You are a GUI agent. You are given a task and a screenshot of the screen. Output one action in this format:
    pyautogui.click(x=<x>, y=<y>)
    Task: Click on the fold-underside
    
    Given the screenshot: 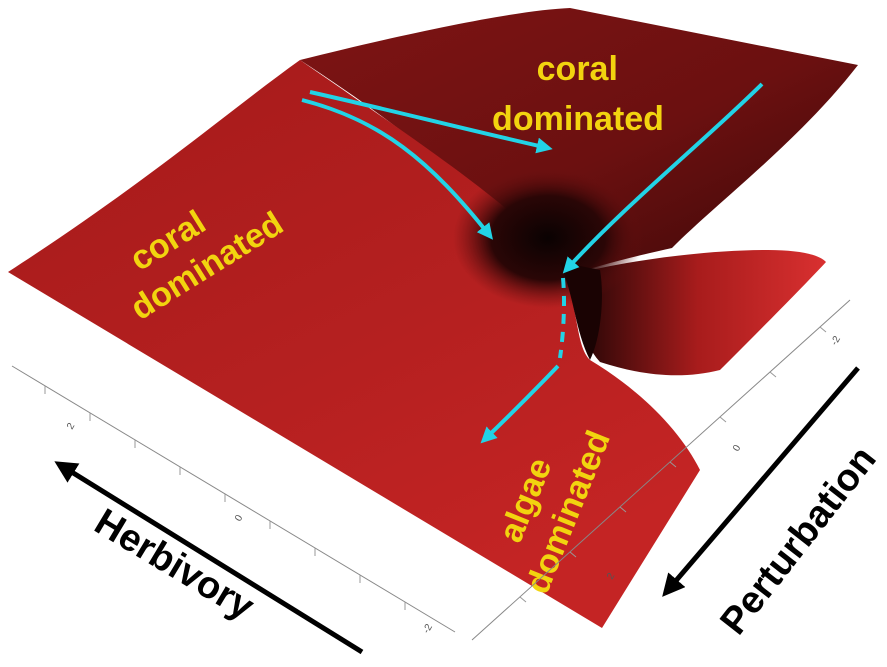 What is the action you would take?
    pyautogui.click(x=698, y=313)
    